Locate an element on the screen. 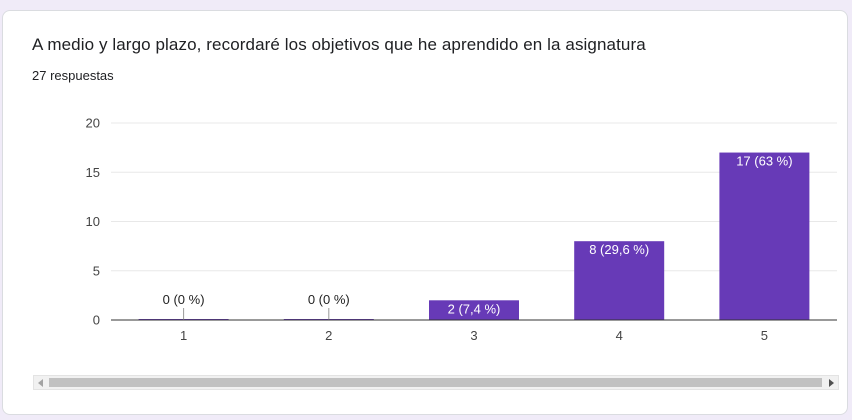  response-count: 27 respuestas is located at coordinates (73, 75).